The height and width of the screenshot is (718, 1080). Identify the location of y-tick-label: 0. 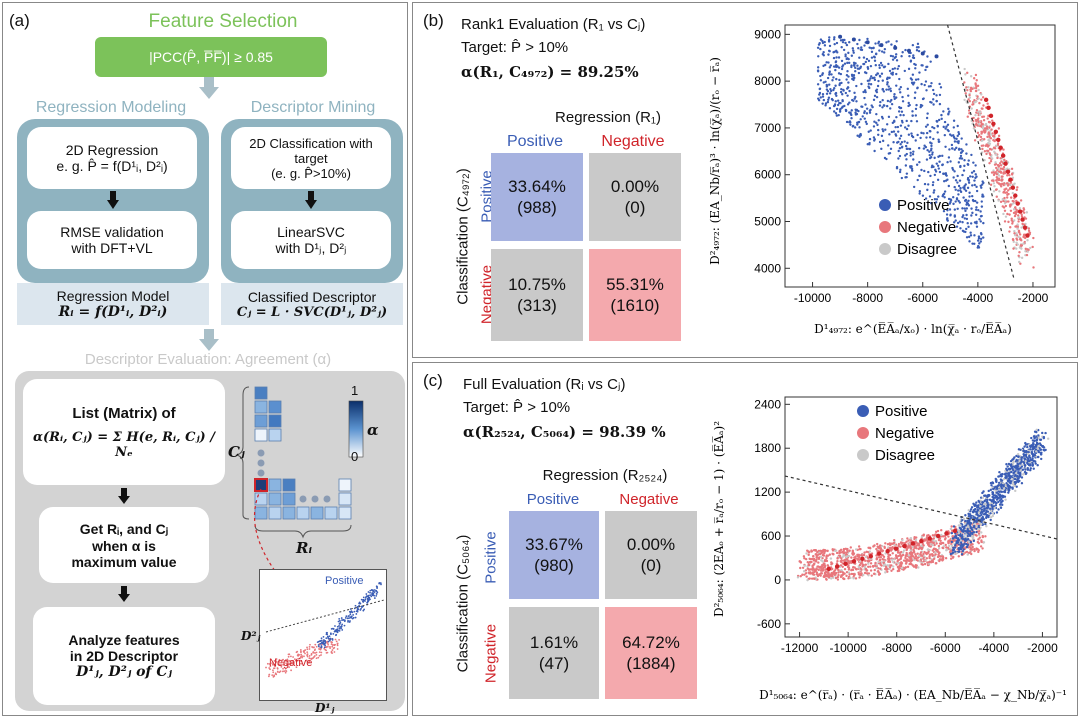
(777, 580).